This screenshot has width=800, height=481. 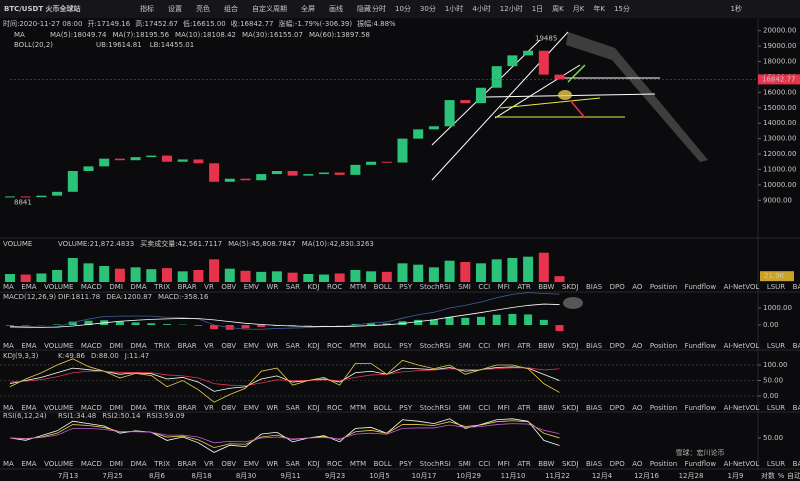 I want to click on toolbar-button: 指标, so click(x=147, y=8).